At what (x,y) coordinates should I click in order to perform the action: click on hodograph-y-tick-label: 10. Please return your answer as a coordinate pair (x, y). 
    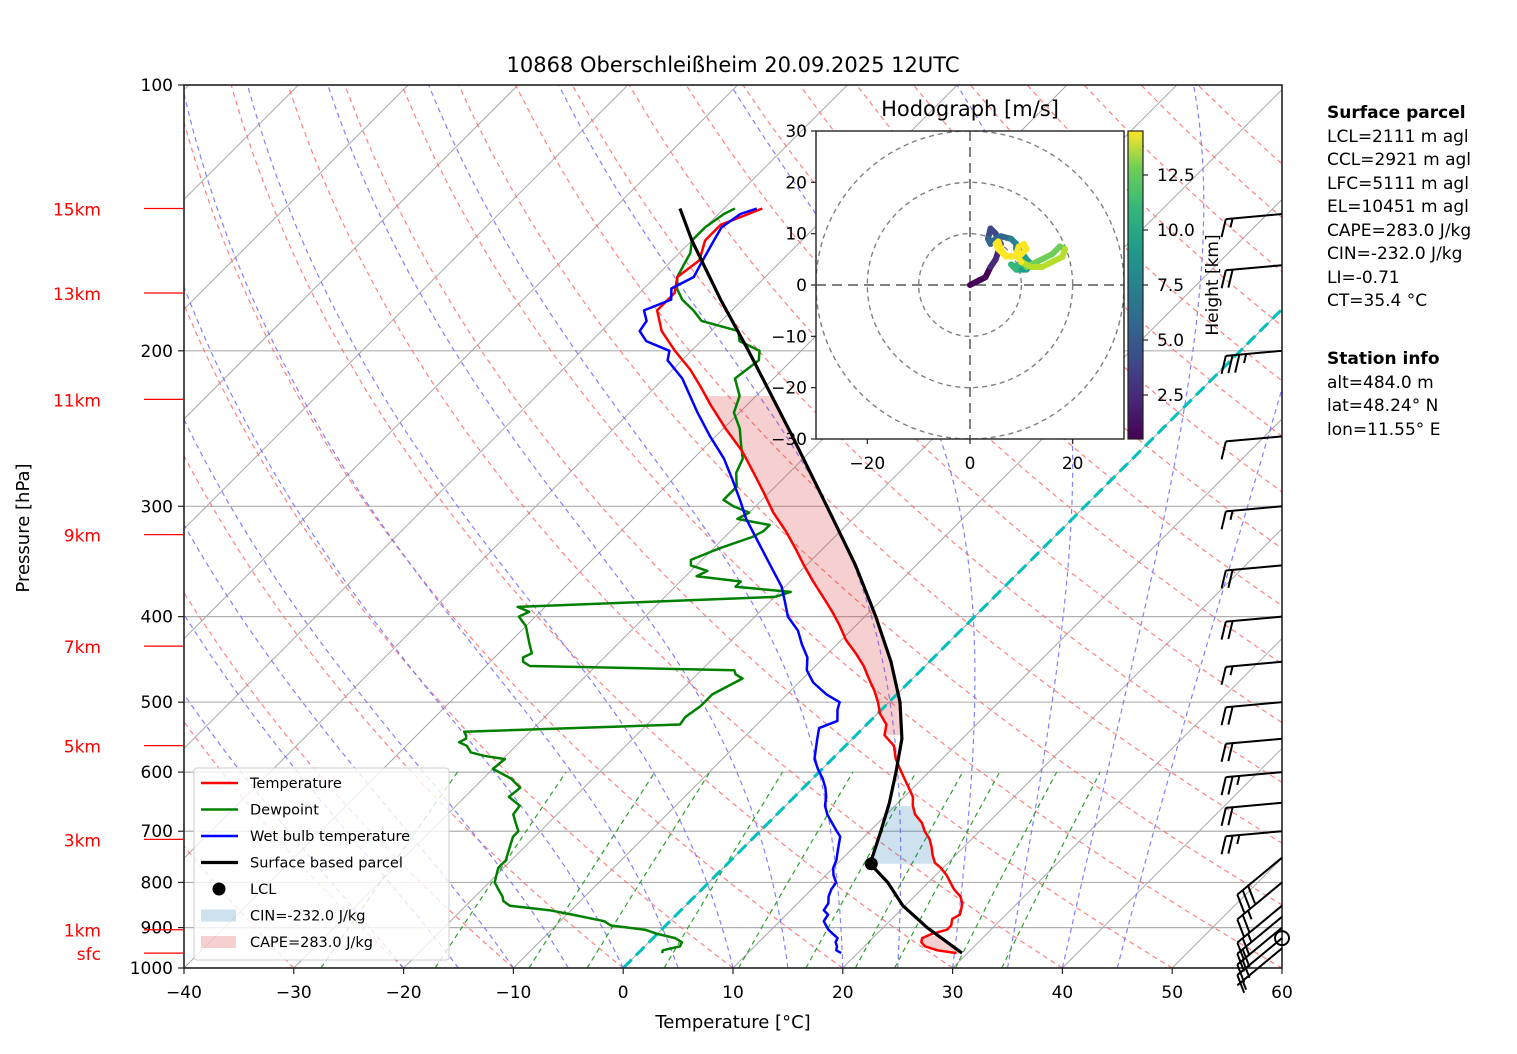
    Looking at the image, I should click on (796, 235).